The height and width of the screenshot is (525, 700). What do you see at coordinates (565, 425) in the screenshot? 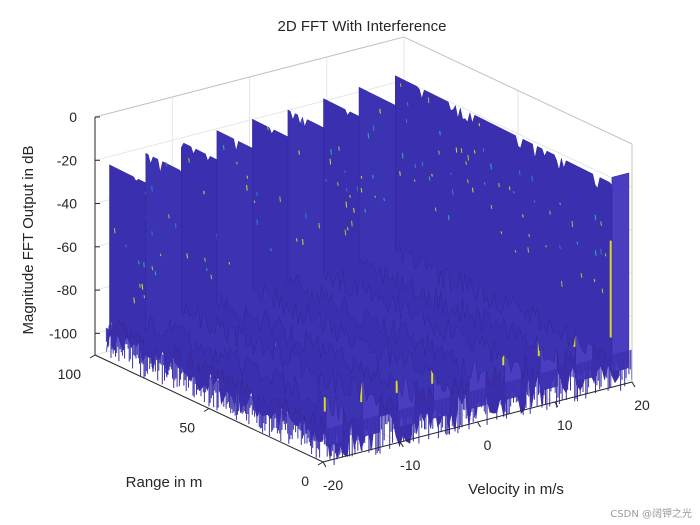
I see `x-tick-label: 10` at bounding box center [565, 425].